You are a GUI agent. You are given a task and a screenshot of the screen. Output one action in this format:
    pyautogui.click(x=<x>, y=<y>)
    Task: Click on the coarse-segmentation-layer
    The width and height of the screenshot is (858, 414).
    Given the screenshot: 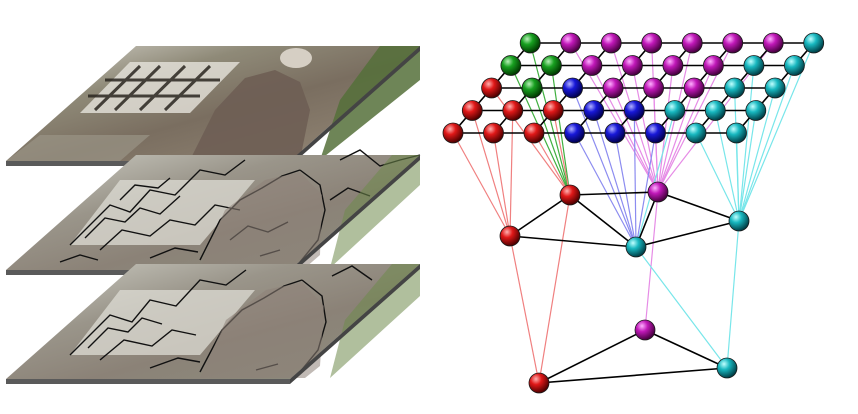 What is the action you would take?
    pyautogui.click(x=213, y=324)
    